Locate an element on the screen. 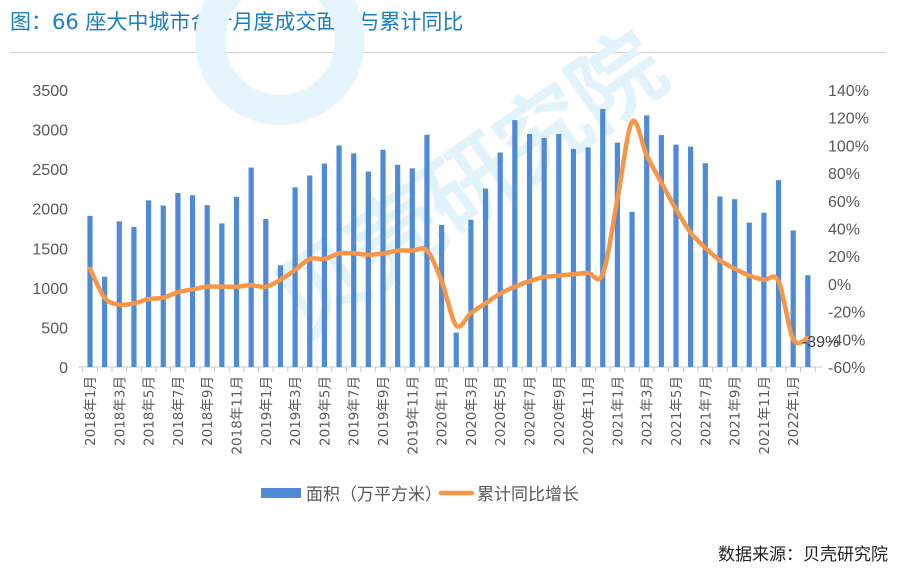  x-tick-label: 2021年1月 is located at coordinates (618, 411).